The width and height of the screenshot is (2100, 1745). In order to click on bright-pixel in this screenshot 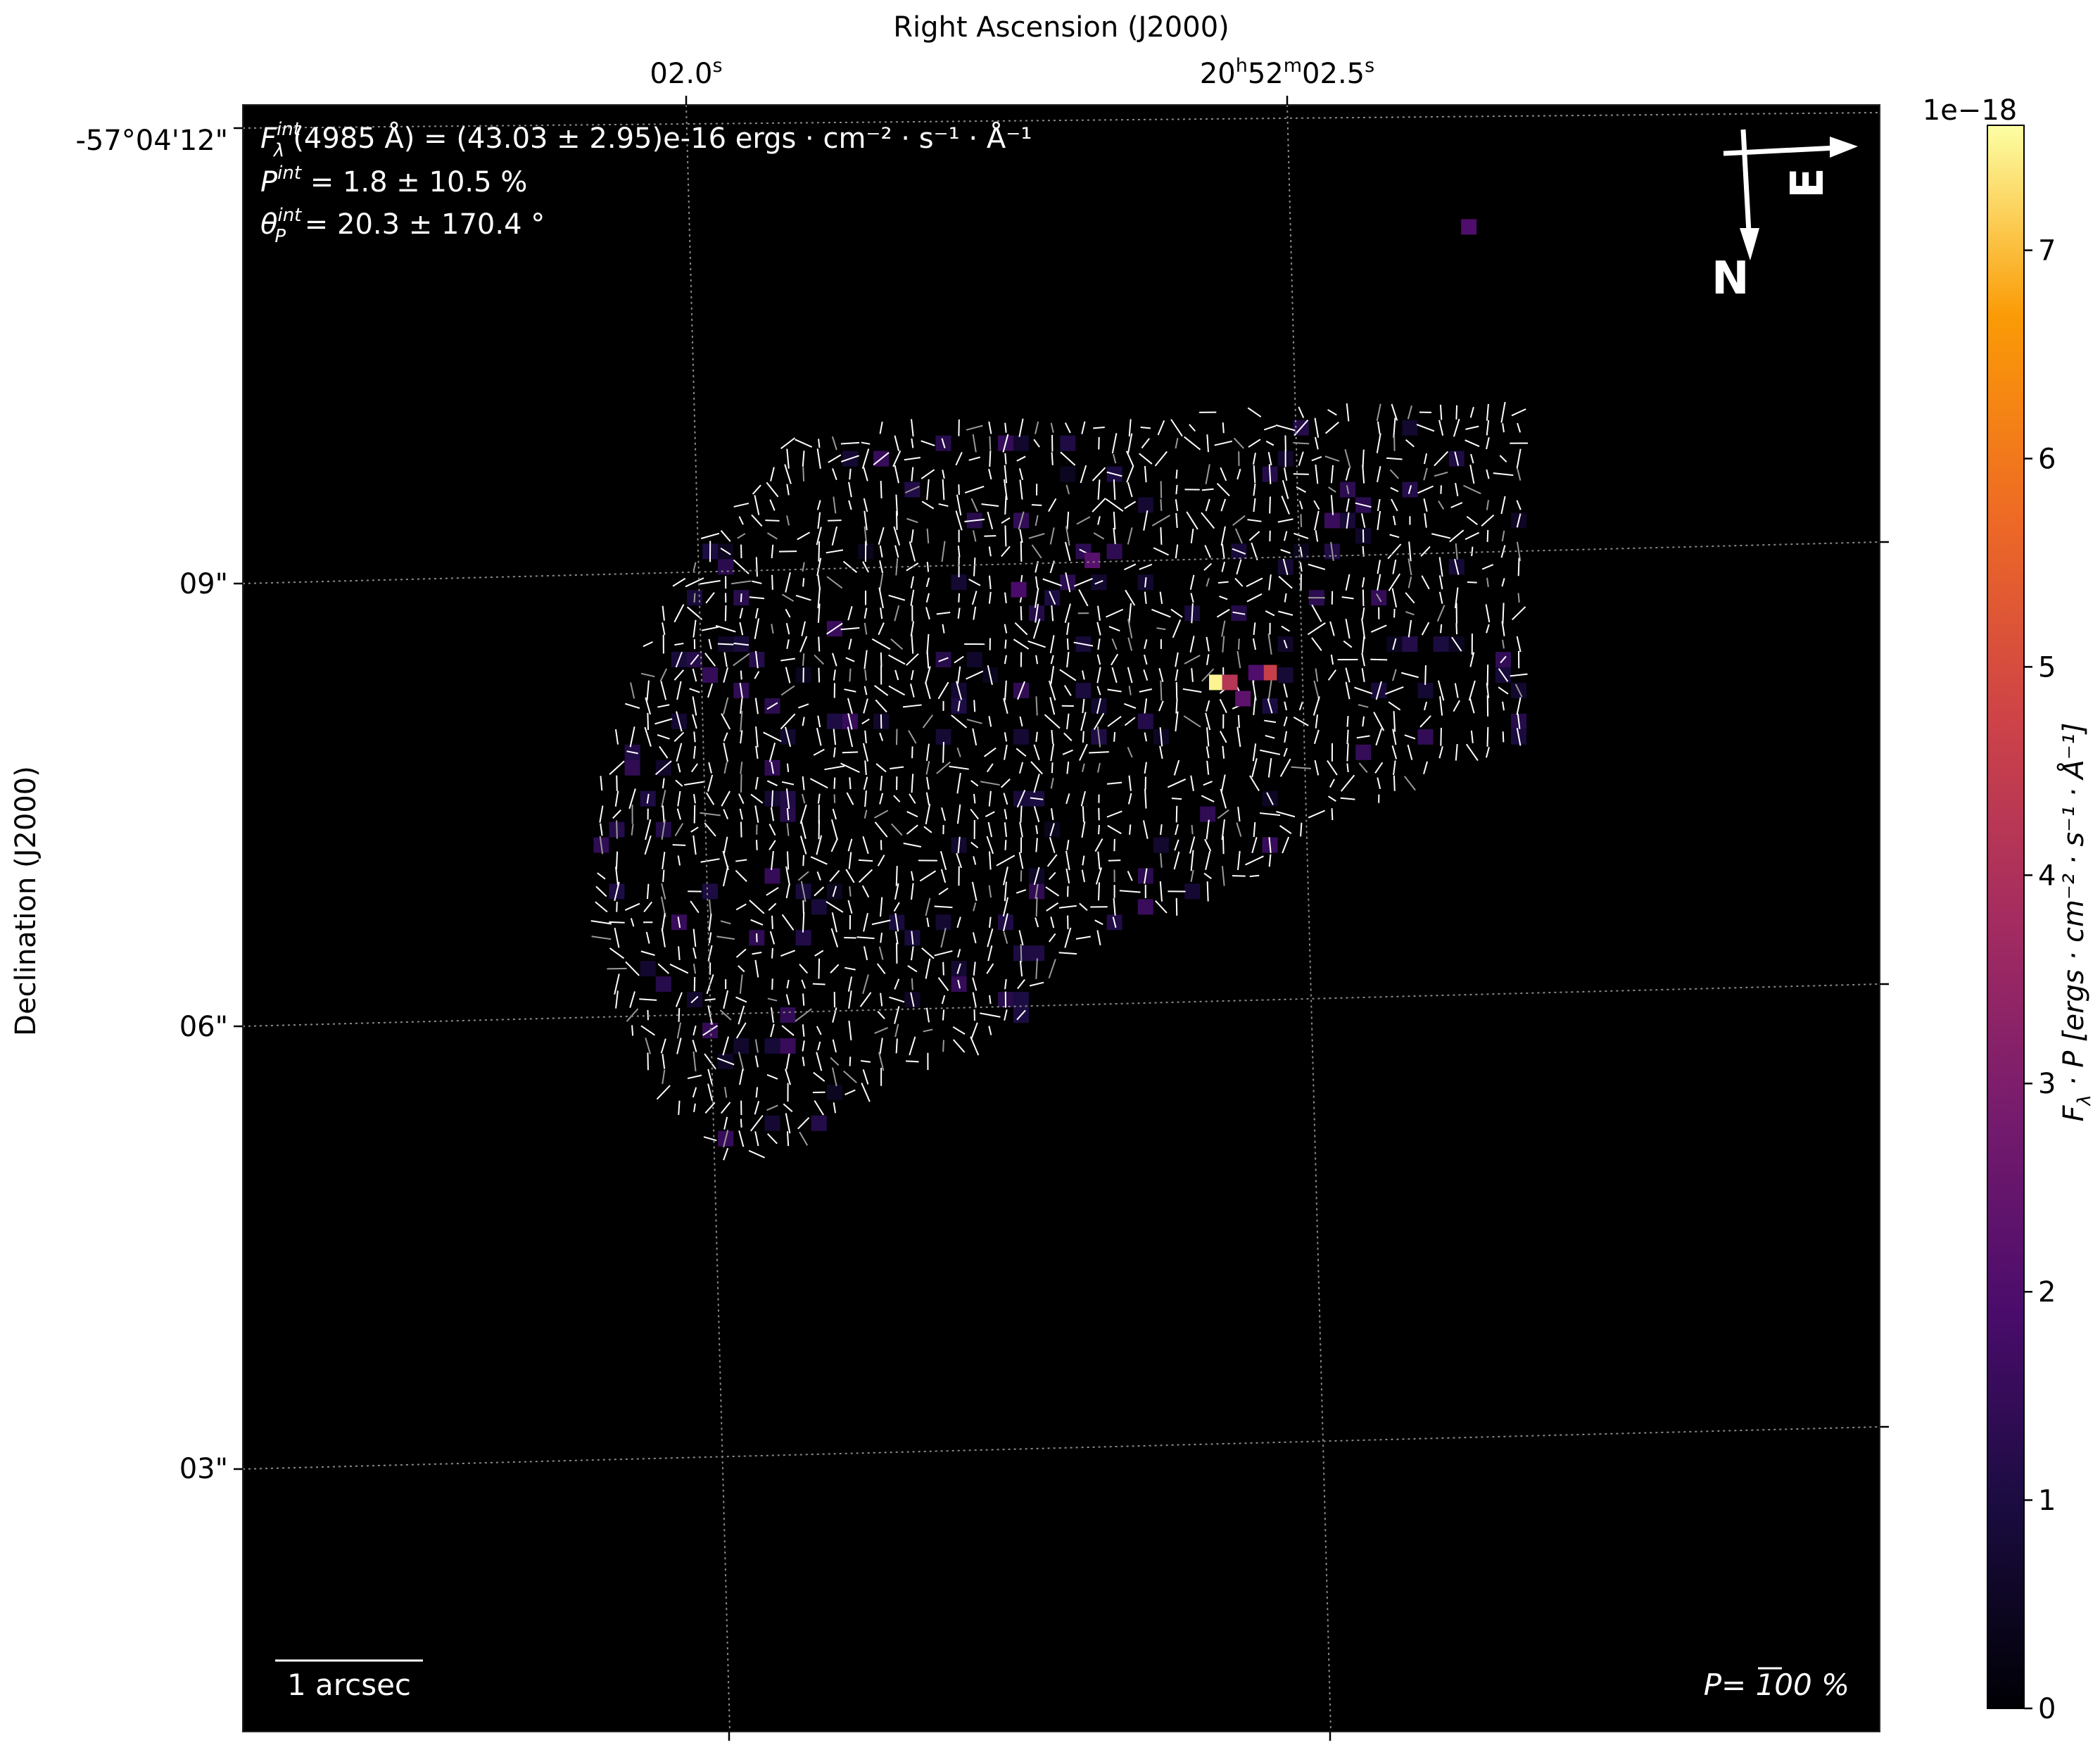, I will do `click(1243, 699)`.